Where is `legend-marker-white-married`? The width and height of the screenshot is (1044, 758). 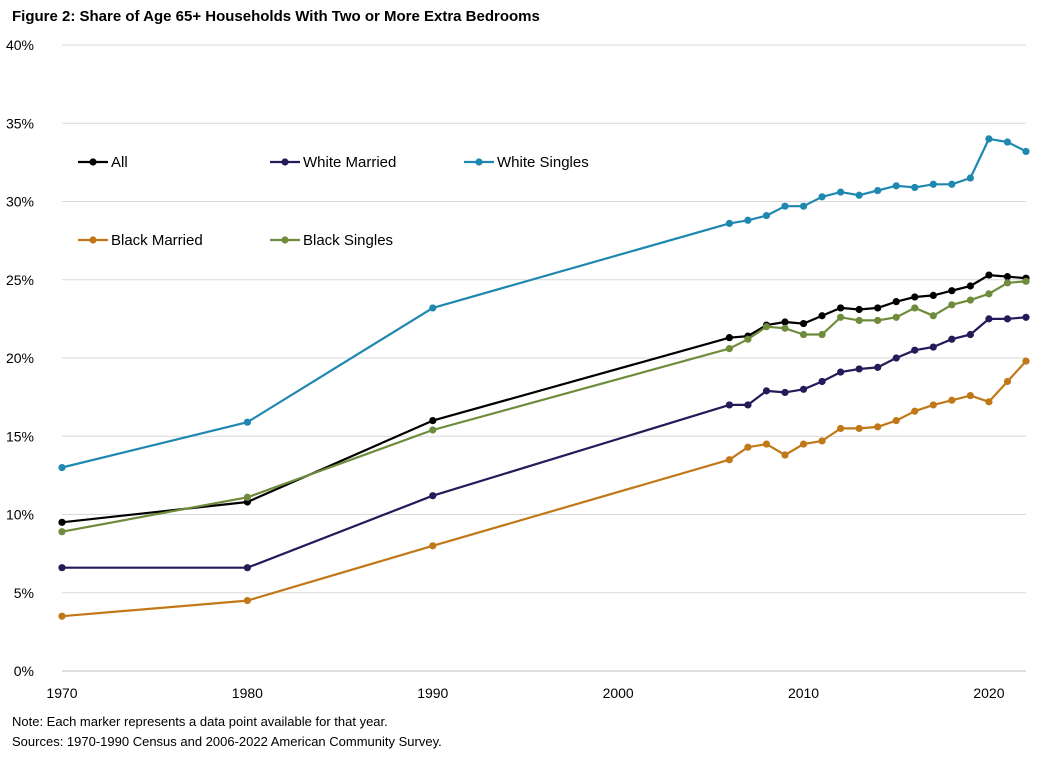 legend-marker-white-married is located at coordinates (285, 162).